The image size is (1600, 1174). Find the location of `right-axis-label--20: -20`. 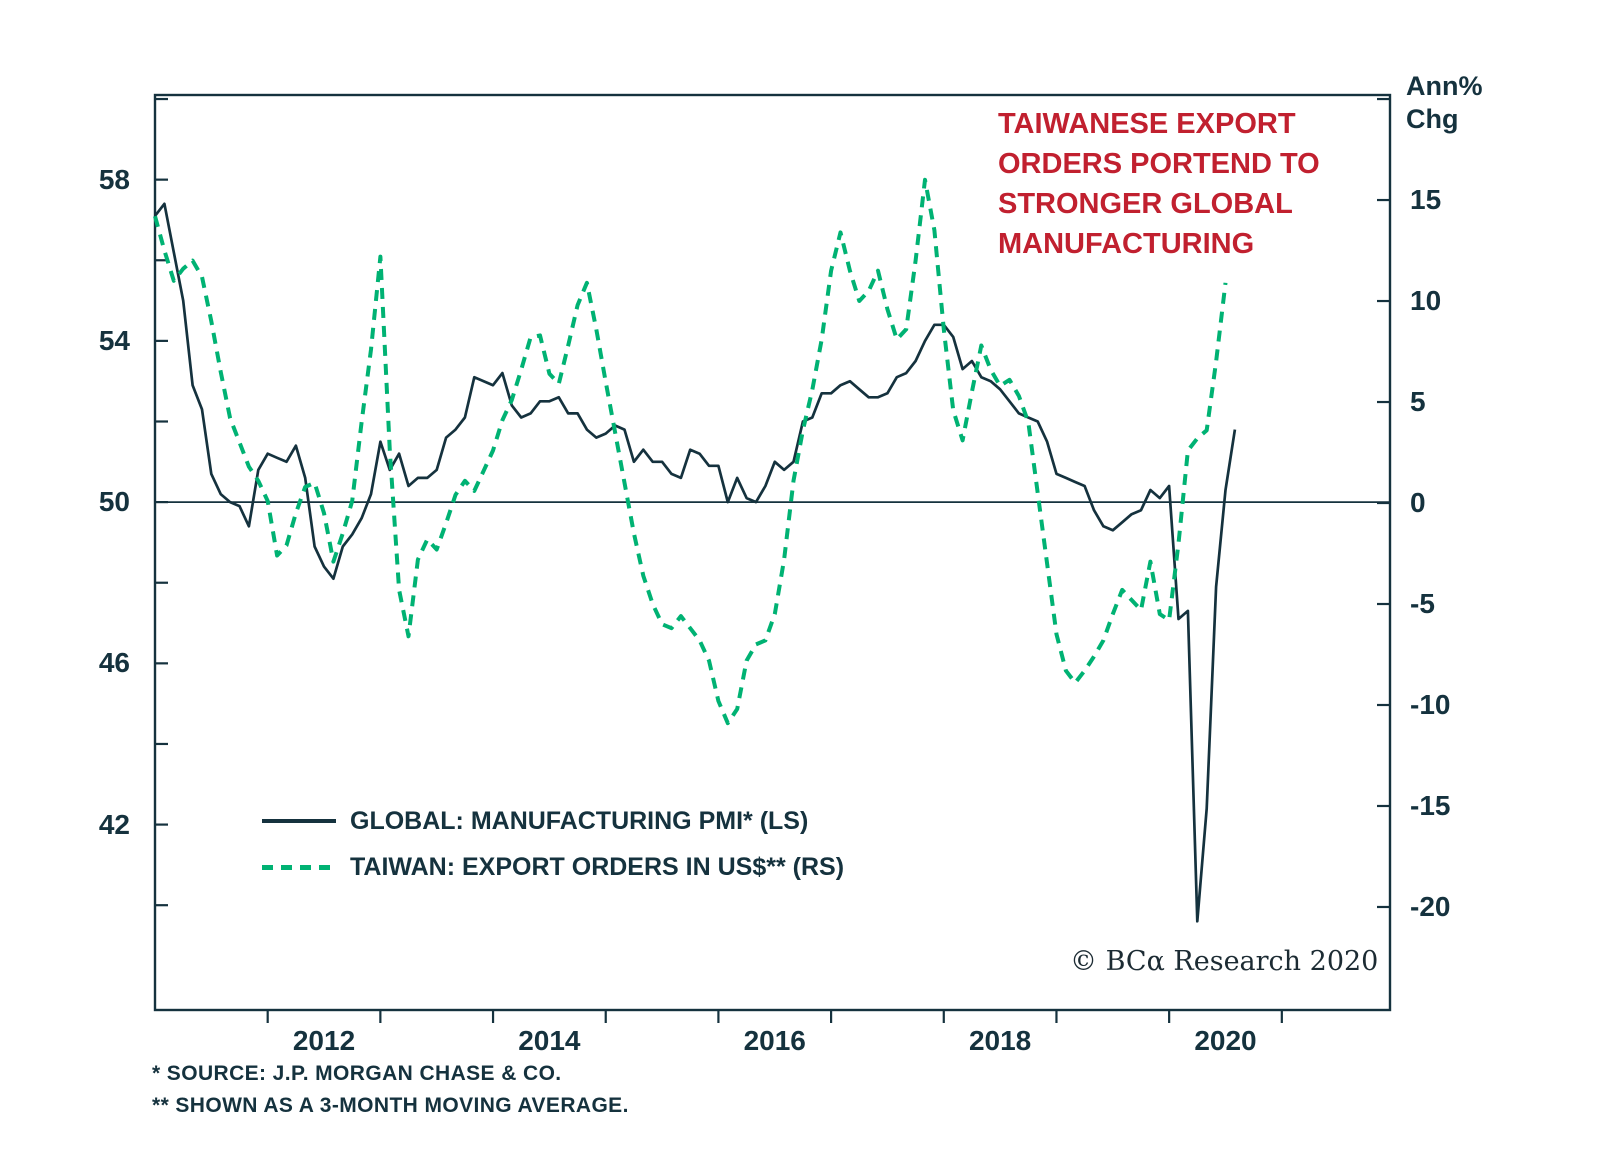

right-axis-label--20: -20 is located at coordinates (1430, 906).